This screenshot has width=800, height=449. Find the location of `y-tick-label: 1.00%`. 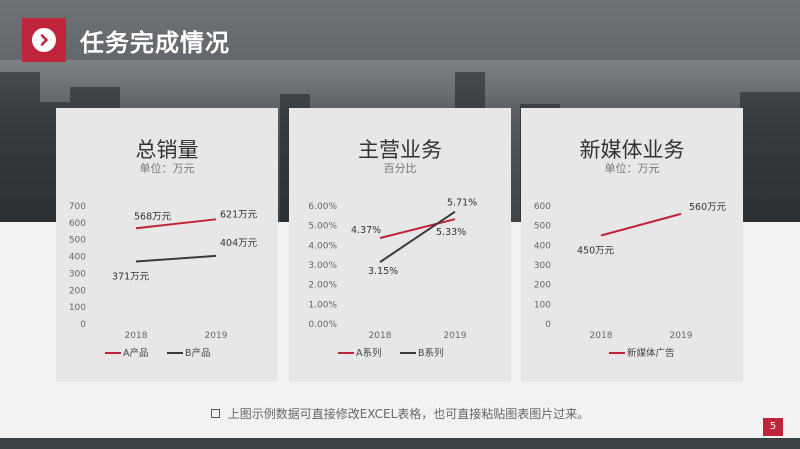

y-tick-label: 1.00% is located at coordinates (322, 305).